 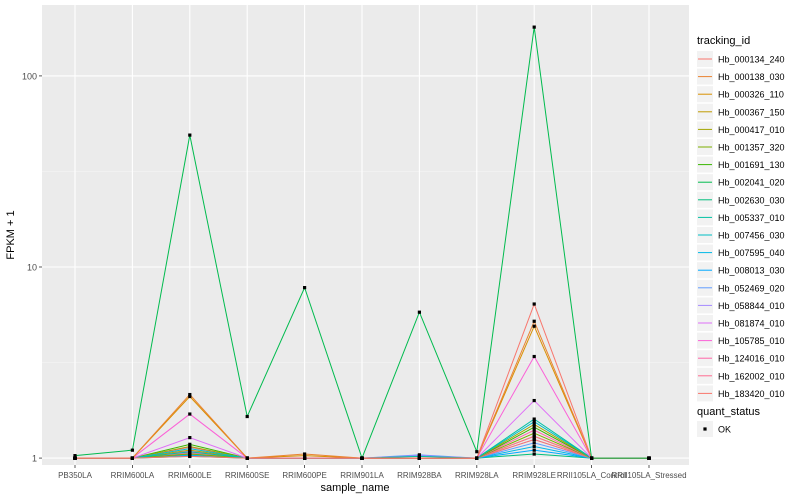 What do you see at coordinates (751, 95) in the screenshot?
I see `legend-label: Hb_000326_110` at bounding box center [751, 95].